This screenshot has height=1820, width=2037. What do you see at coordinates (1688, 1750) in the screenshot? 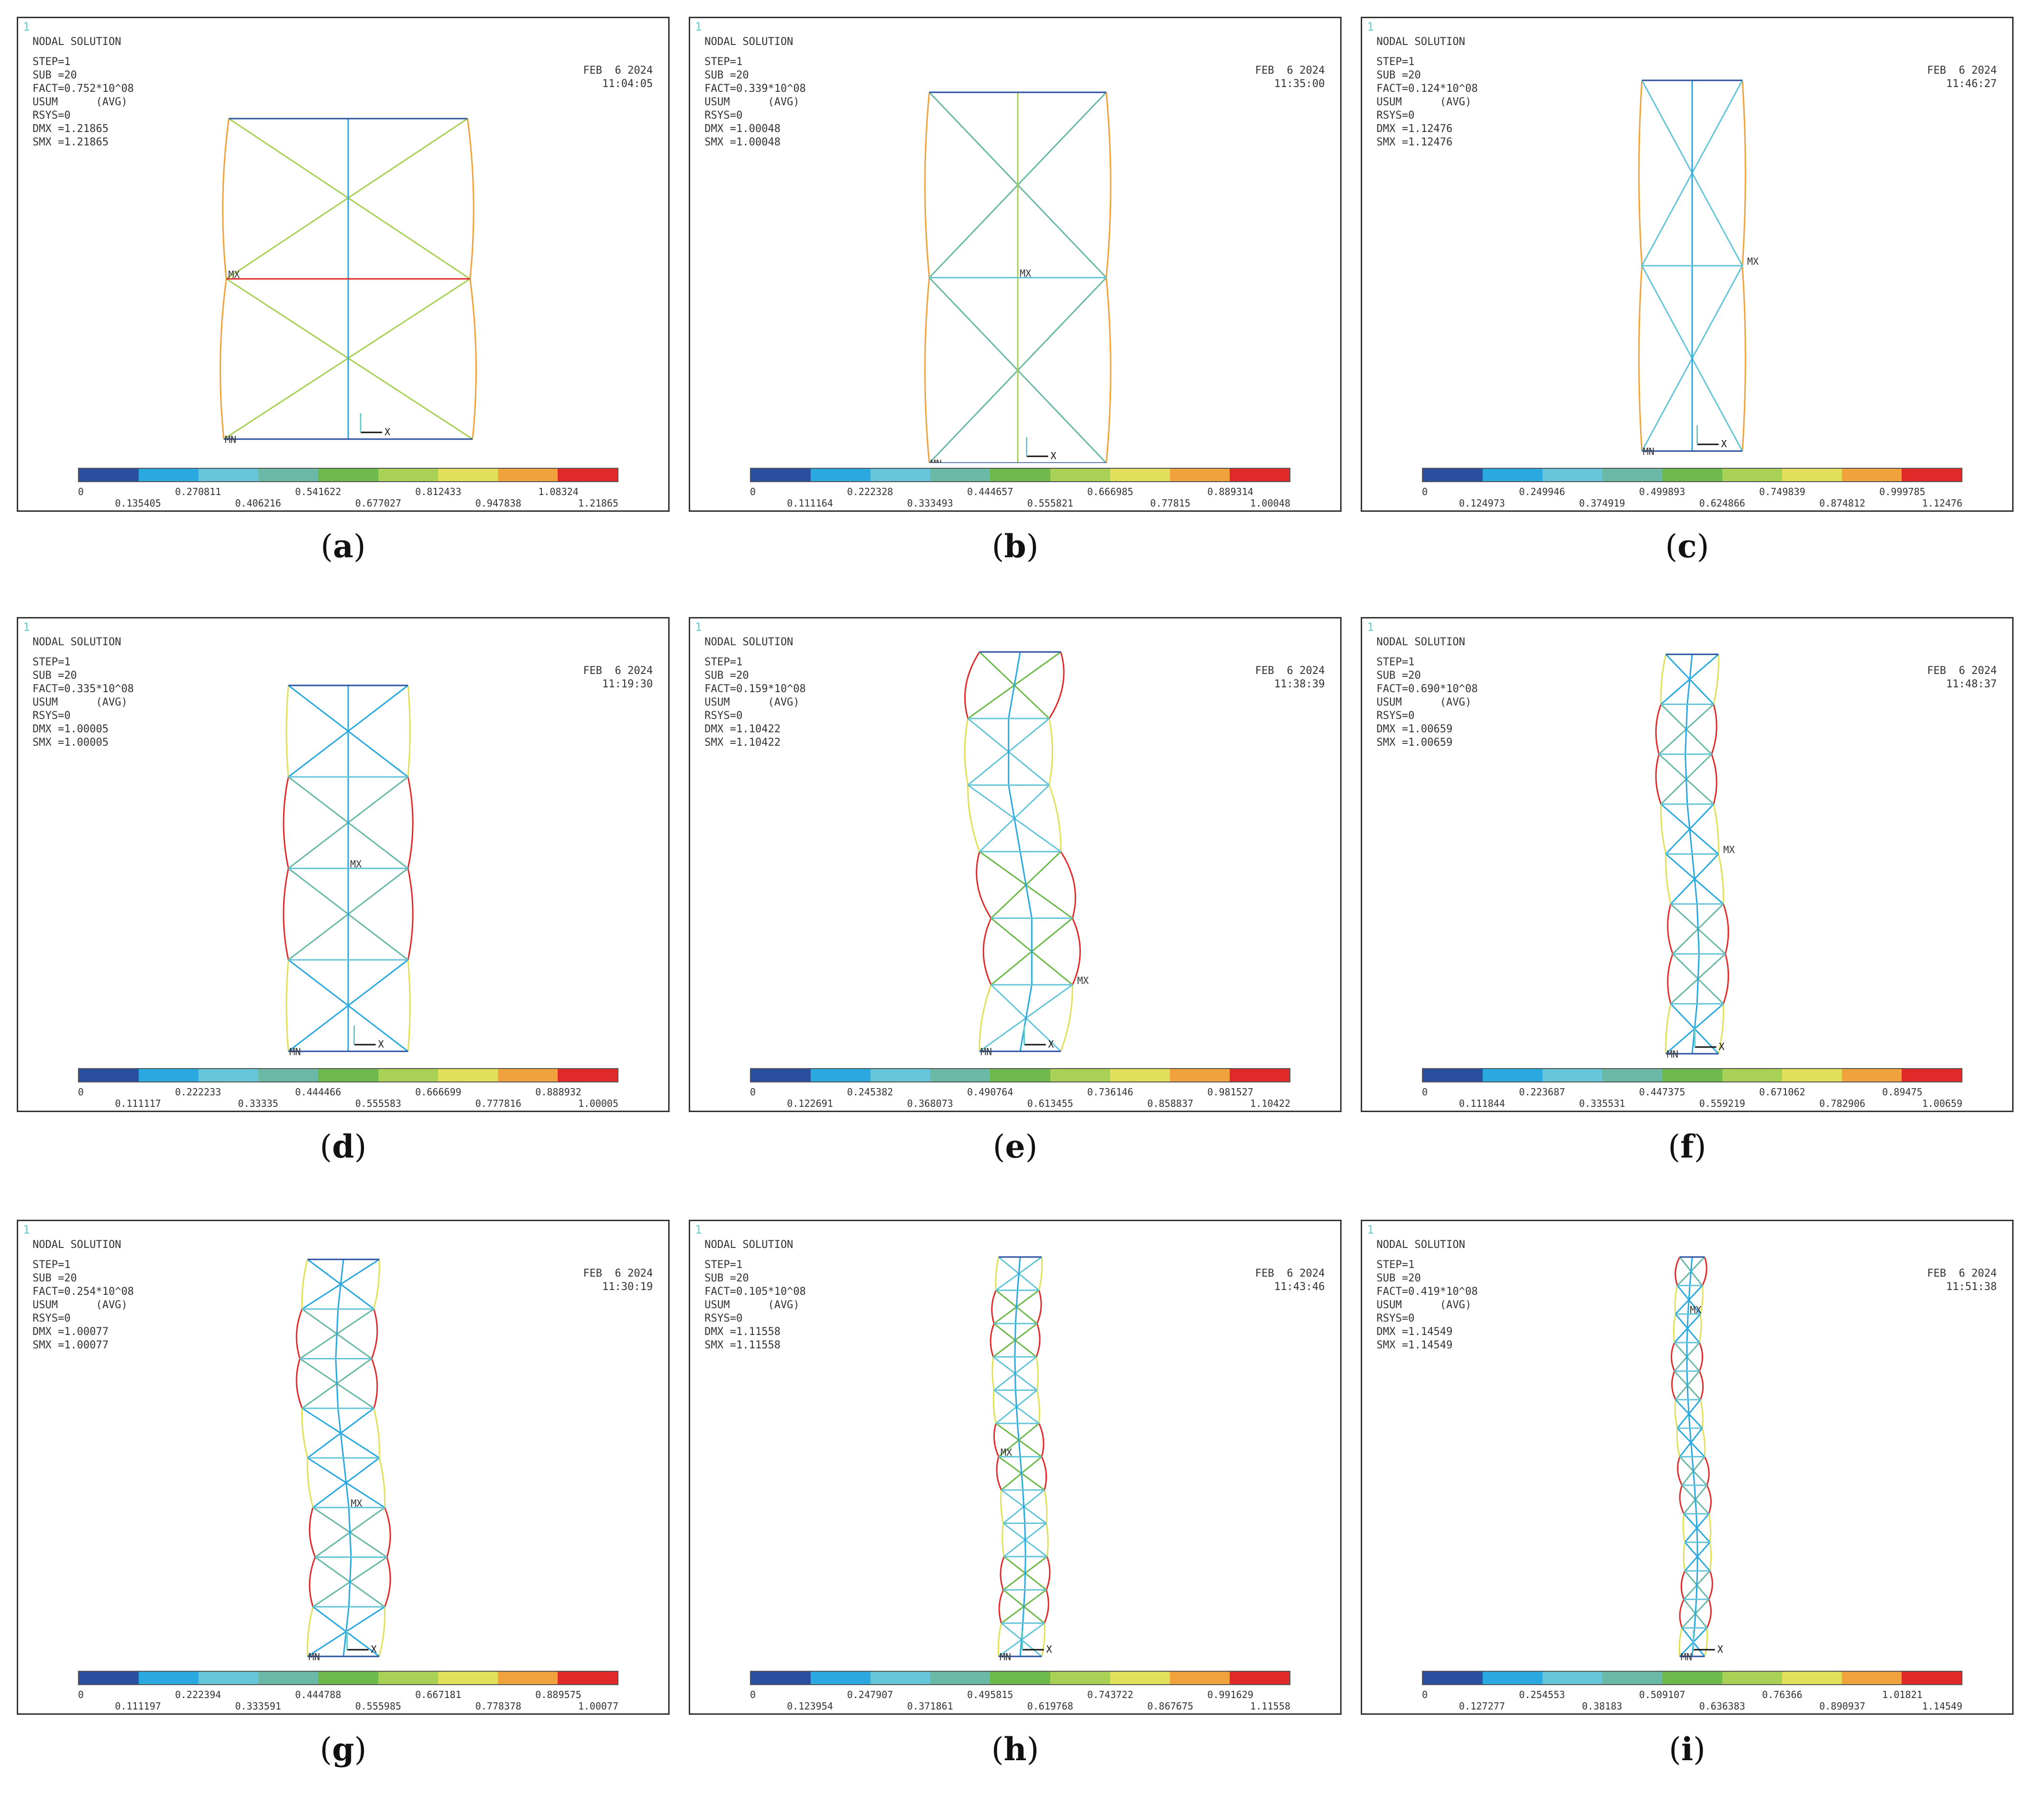
I see `subfigure-label: i` at bounding box center [1688, 1750].